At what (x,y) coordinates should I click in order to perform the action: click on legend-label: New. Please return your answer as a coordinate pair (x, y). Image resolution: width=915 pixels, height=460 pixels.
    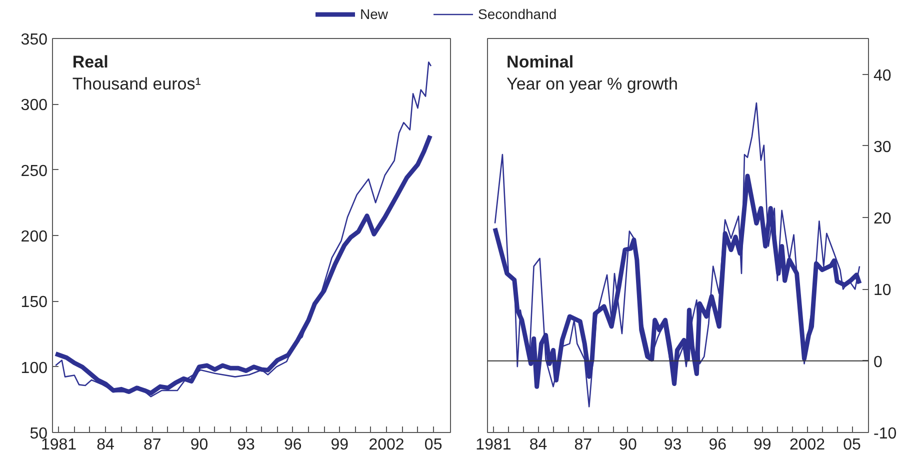
    Looking at the image, I should click on (374, 14).